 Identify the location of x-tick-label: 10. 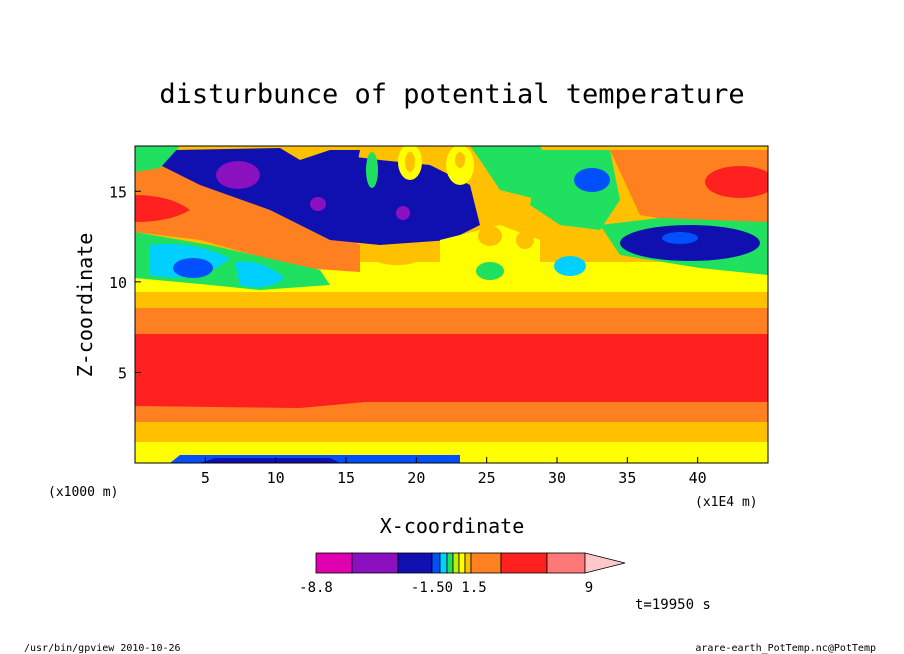
(276, 478).